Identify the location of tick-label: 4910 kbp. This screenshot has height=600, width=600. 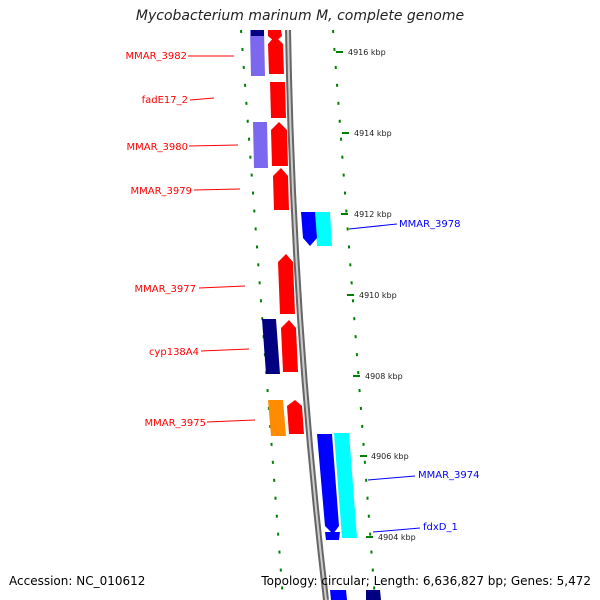
(378, 295).